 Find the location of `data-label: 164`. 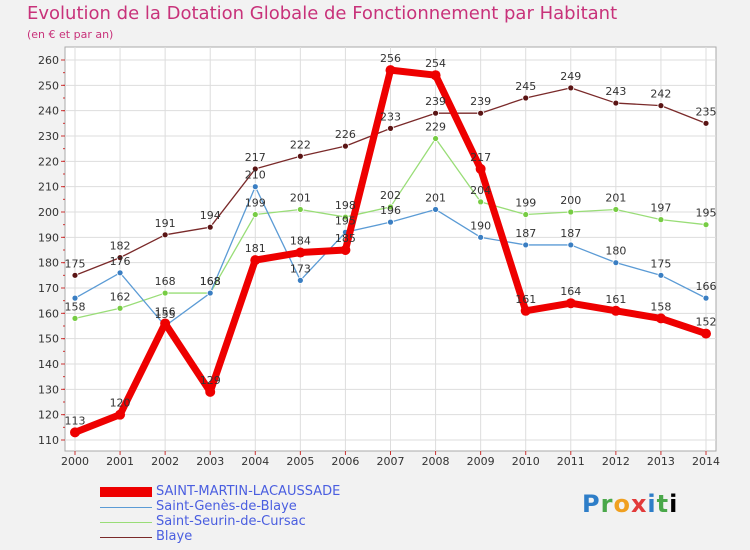

data-label: 164 is located at coordinates (570, 291).